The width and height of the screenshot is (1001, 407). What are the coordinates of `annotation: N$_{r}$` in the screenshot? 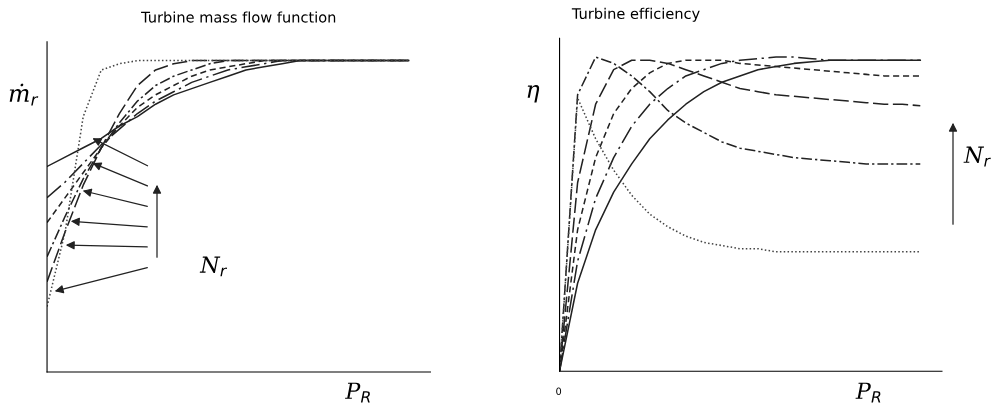 It's located at (213, 266).